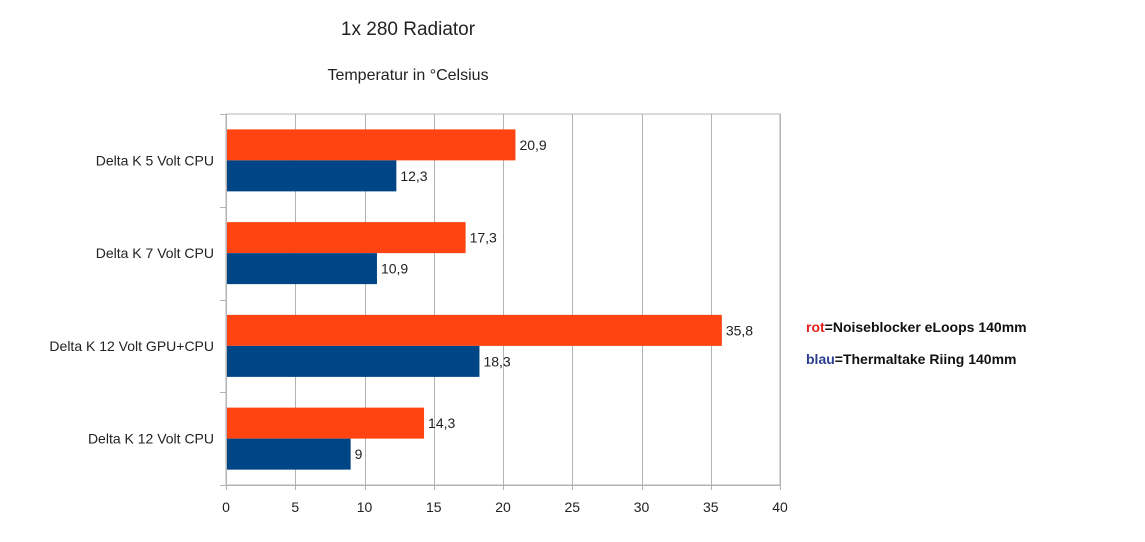 Image resolution: width=1145 pixels, height=542 pixels. What do you see at coordinates (151, 439) in the screenshot?
I see `category-label: Delta K 12 Volt CPU` at bounding box center [151, 439].